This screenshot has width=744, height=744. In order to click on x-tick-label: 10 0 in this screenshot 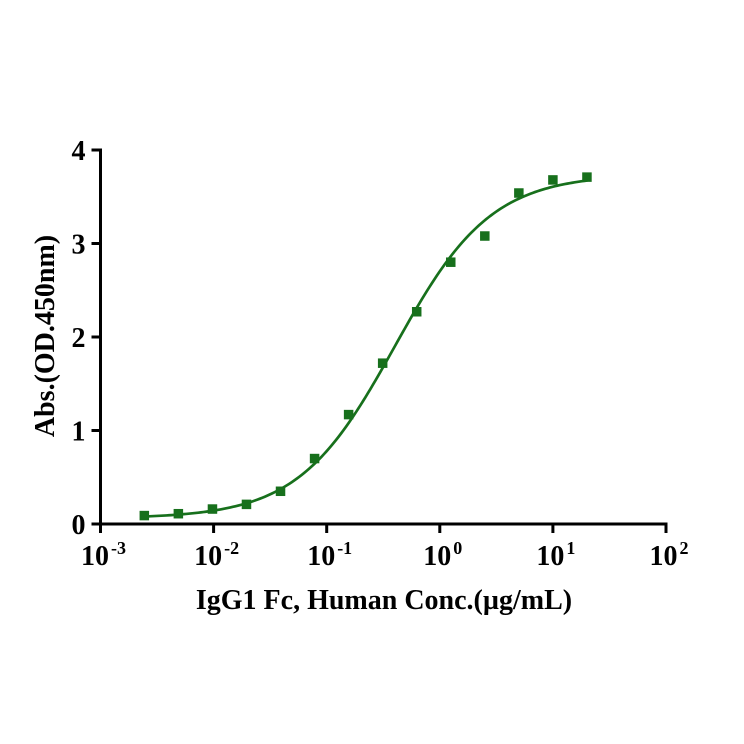, I will do `click(442, 555)`.